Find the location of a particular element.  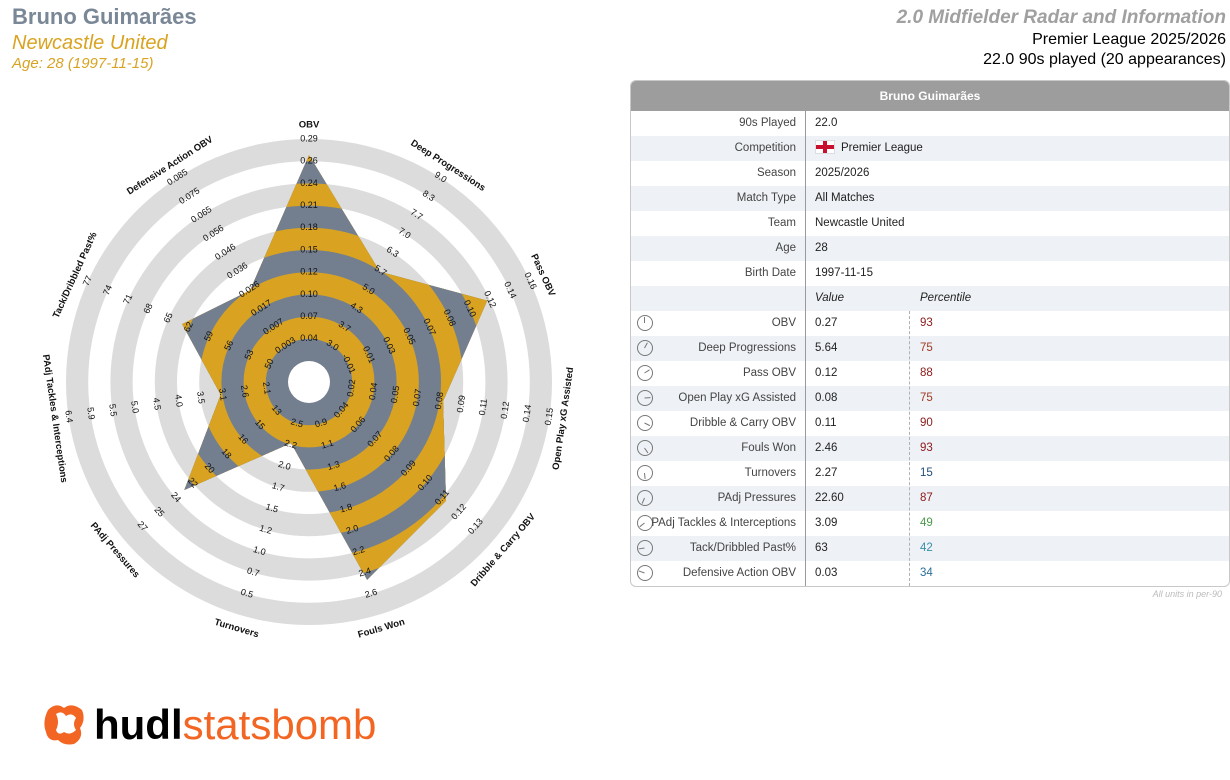

tick-label: 22 is located at coordinates (193, 483).